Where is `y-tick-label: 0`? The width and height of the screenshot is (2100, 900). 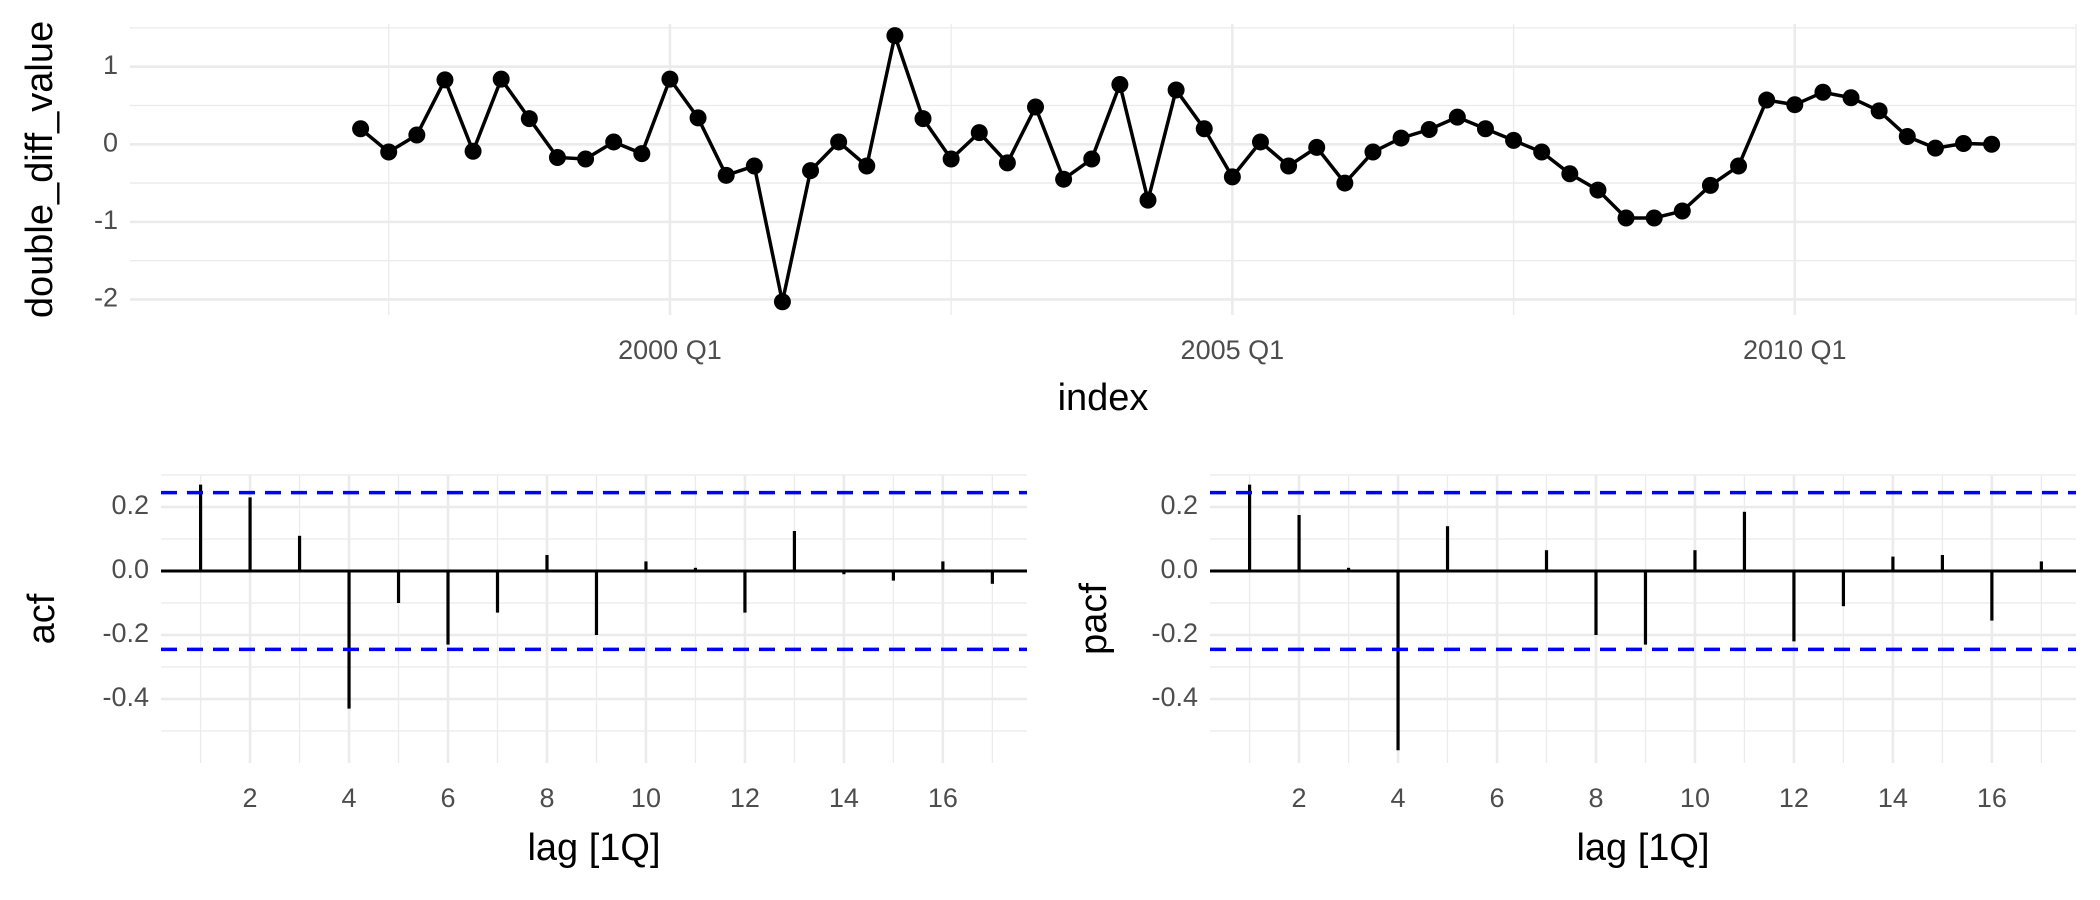
y-tick-label: 0 is located at coordinates (110, 142).